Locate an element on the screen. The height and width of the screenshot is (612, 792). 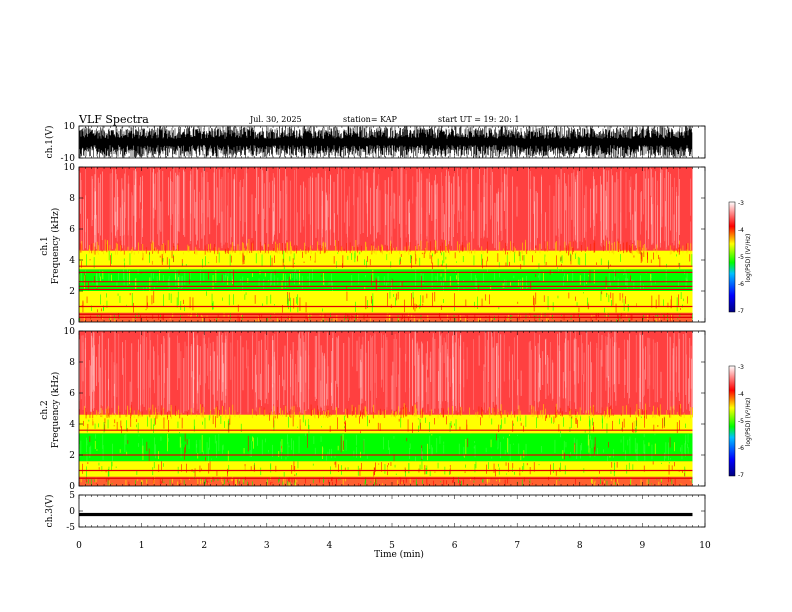
y-tick-label: 10 is located at coordinates (70, 168).